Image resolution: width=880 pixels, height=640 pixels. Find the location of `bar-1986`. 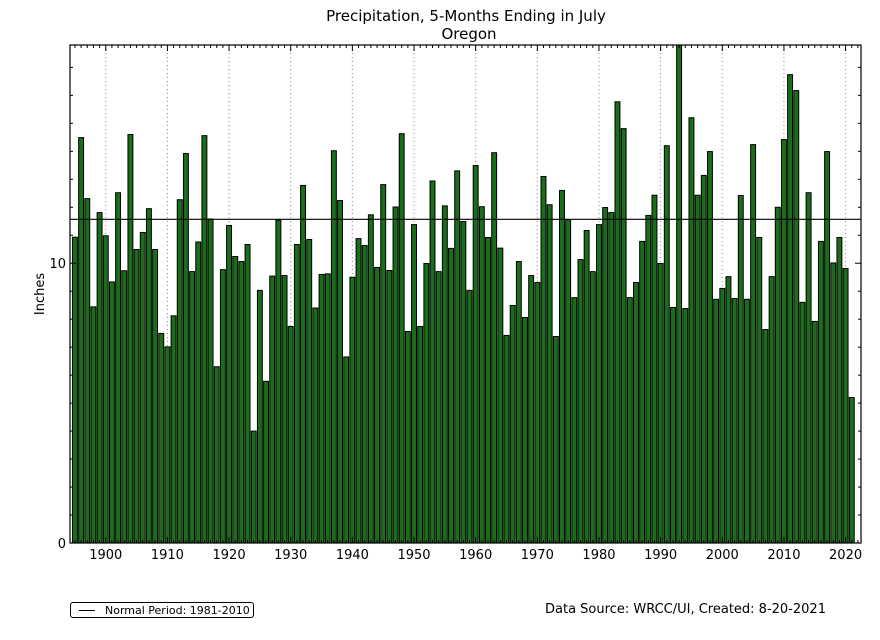

bar-1986 is located at coordinates (636, 413).